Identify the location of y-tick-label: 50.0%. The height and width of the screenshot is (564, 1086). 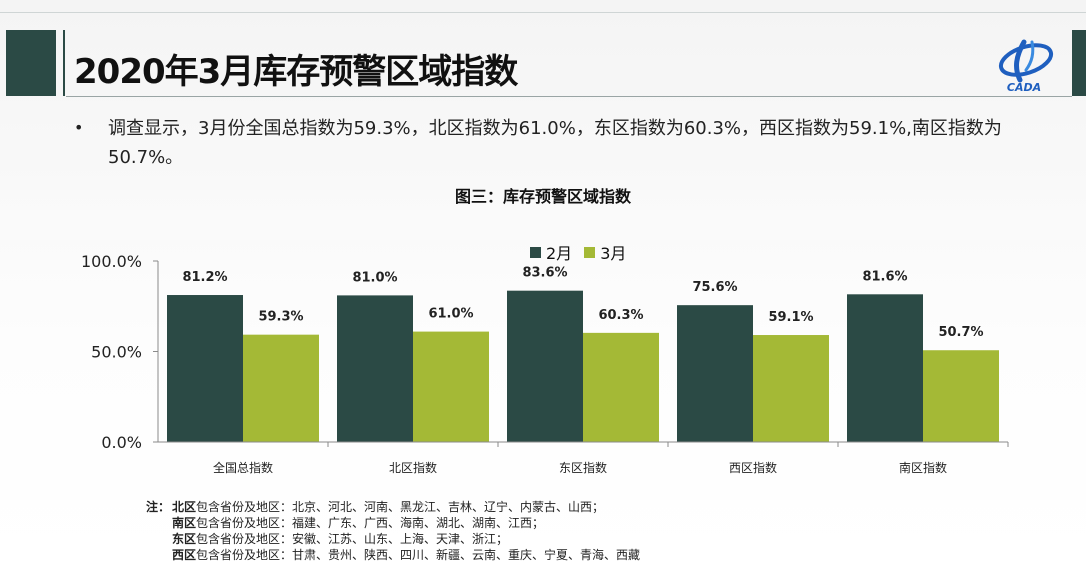
(116, 352).